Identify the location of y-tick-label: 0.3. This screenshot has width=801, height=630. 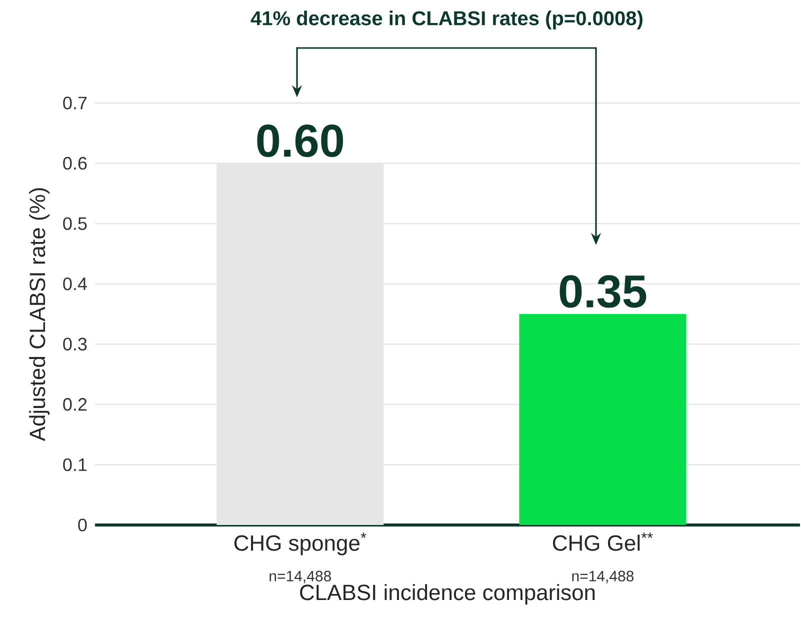
(75, 344).